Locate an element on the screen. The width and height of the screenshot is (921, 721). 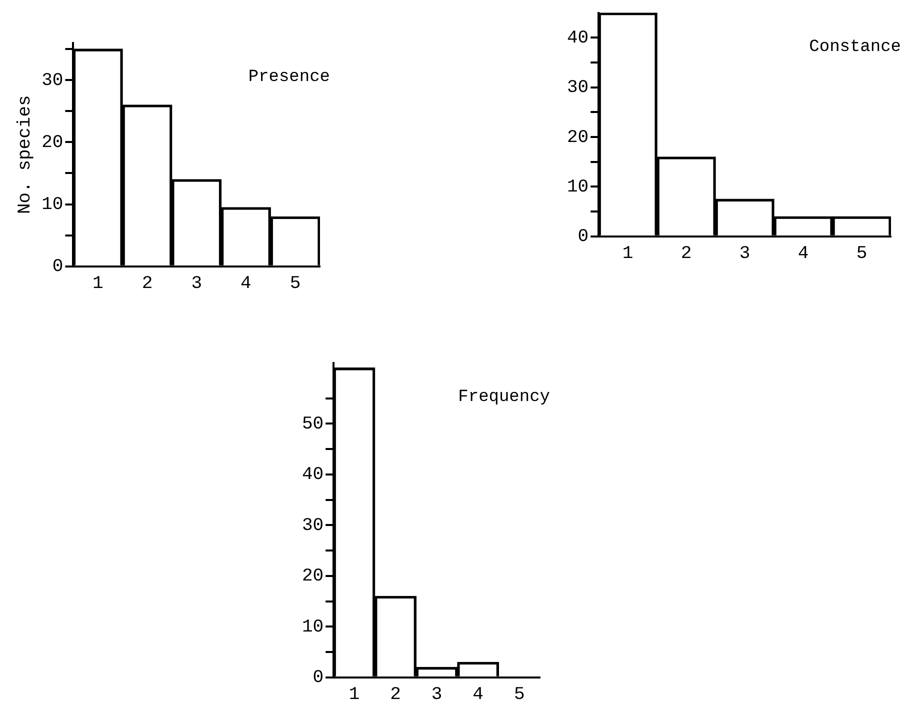
text: Presence is located at coordinates (289, 77).